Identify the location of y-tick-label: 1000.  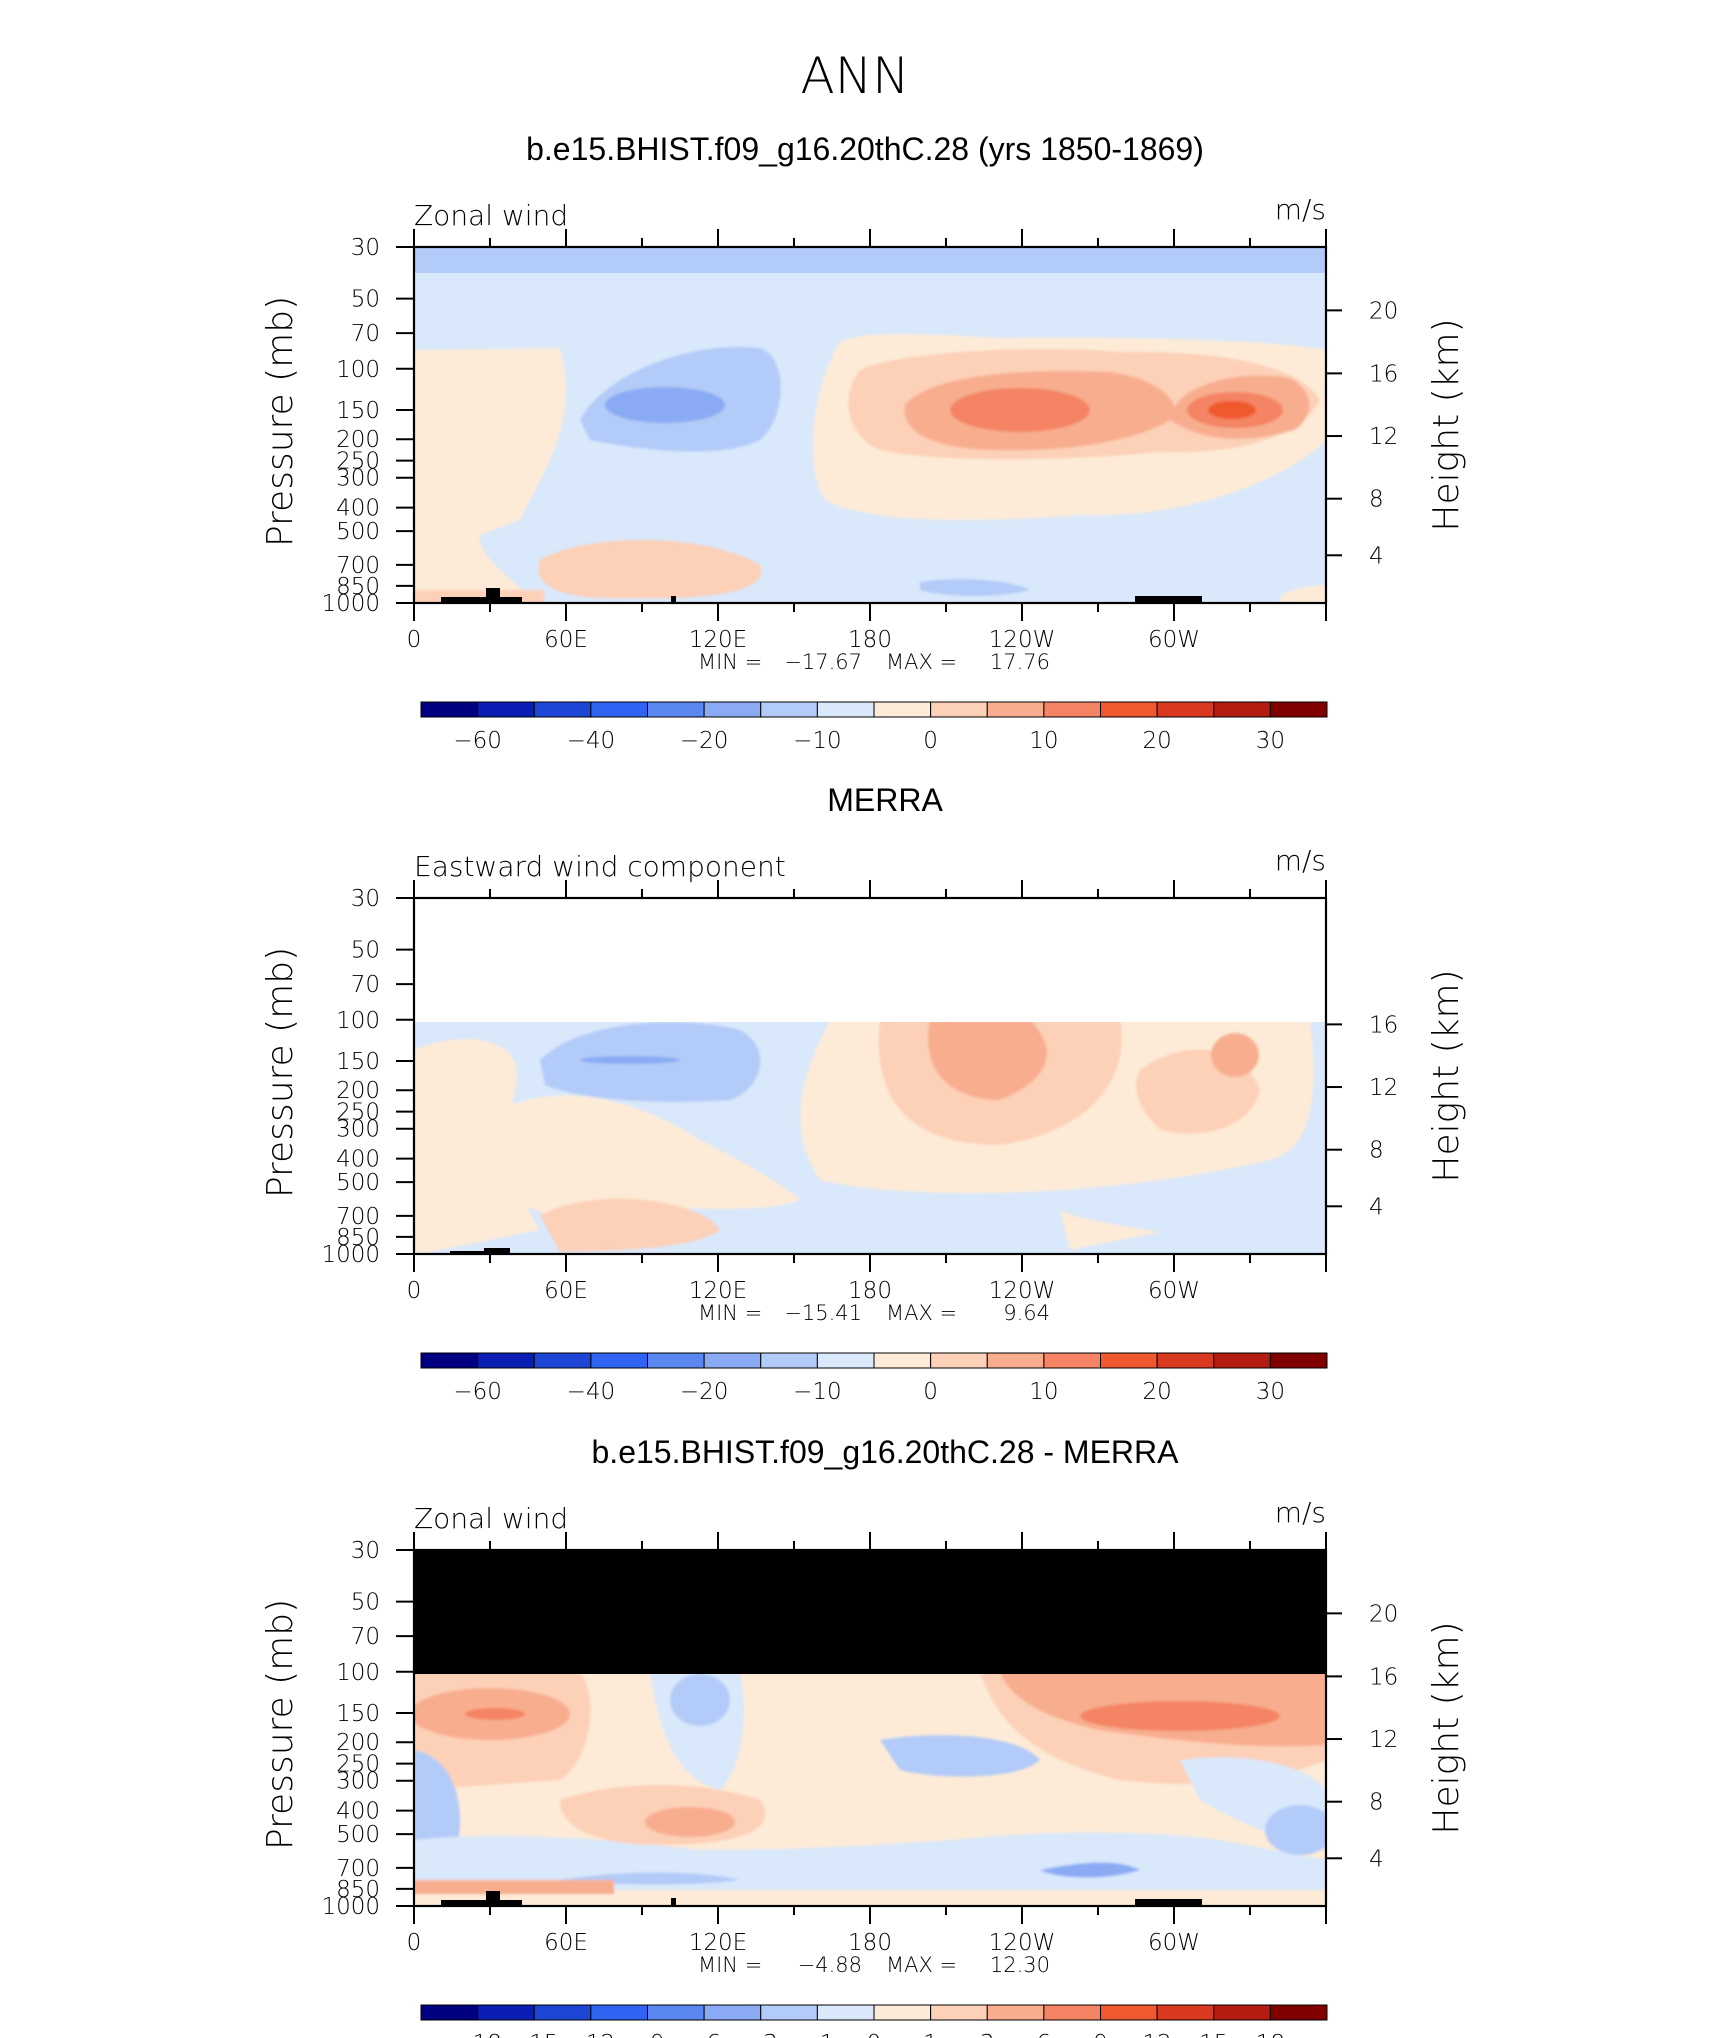
(350, 604).